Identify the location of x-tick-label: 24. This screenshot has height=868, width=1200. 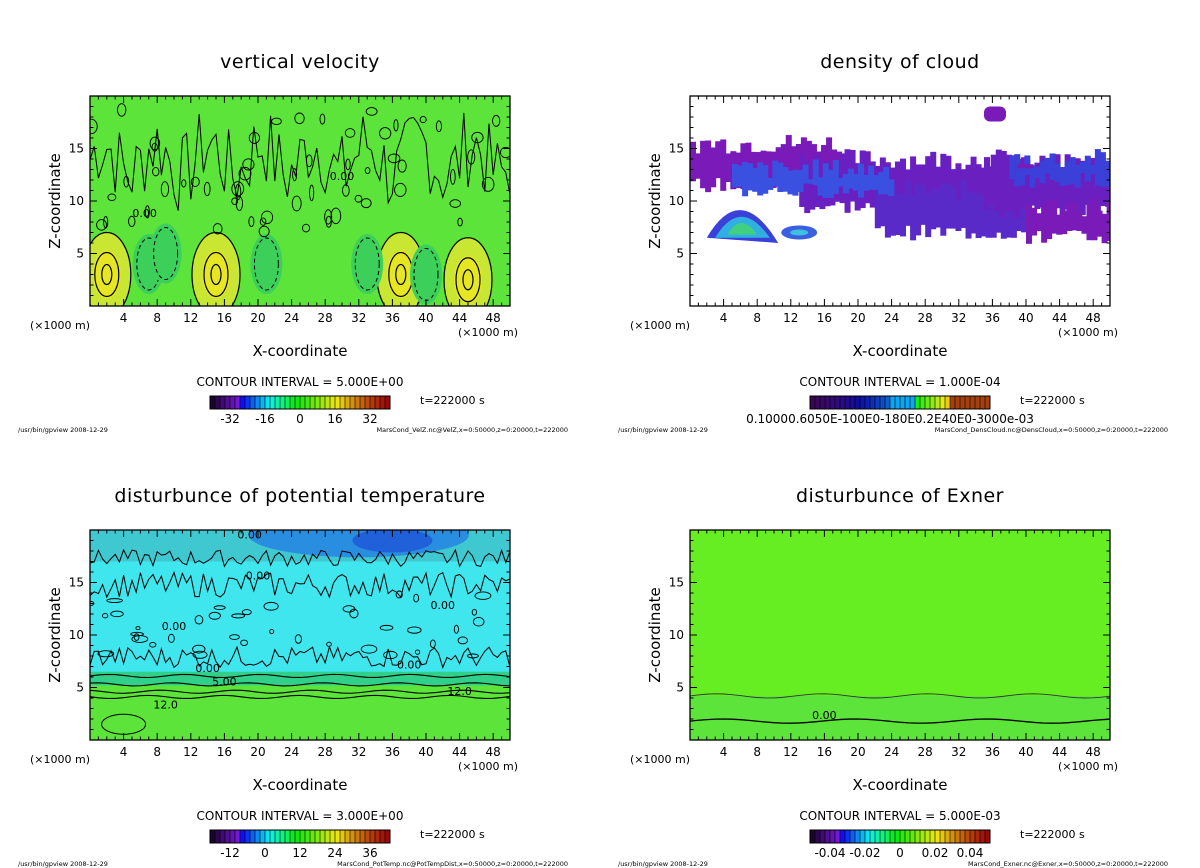
(291, 318).